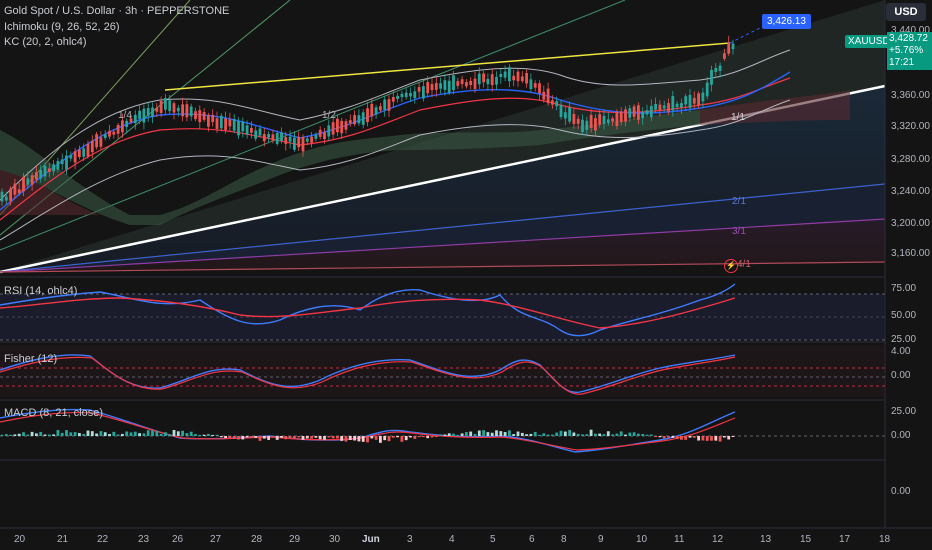 The image size is (932, 550). I want to click on time-tick: 20, so click(20, 539).